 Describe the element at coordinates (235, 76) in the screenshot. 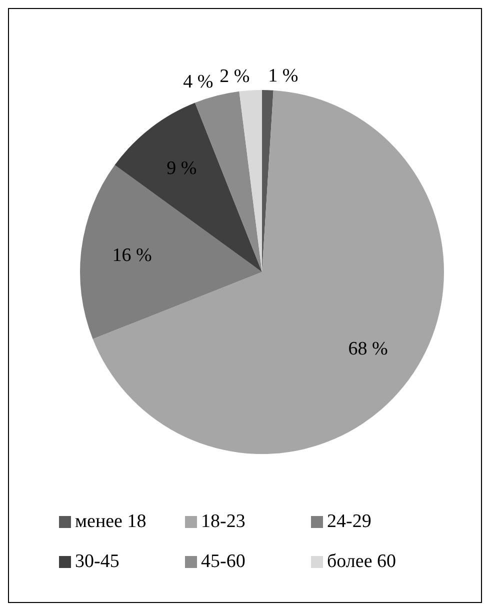

I see `data-label: 2 %` at that location.